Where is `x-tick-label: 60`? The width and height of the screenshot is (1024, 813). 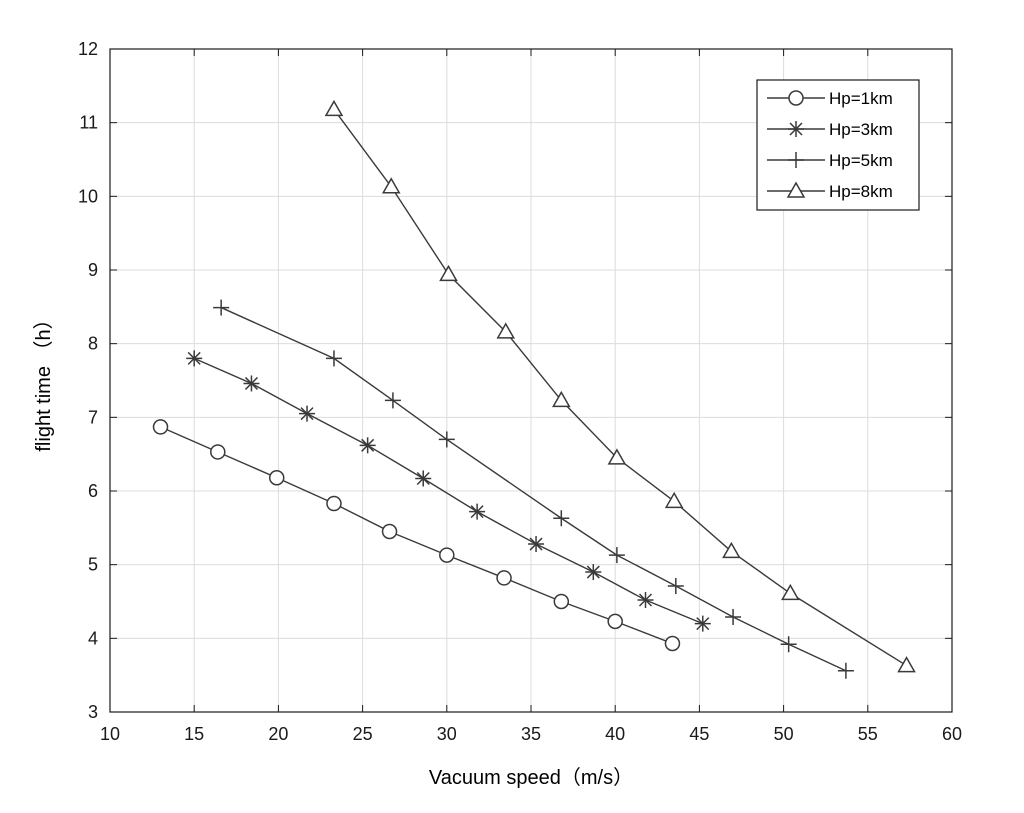 x-tick-label: 60 is located at coordinates (952, 734).